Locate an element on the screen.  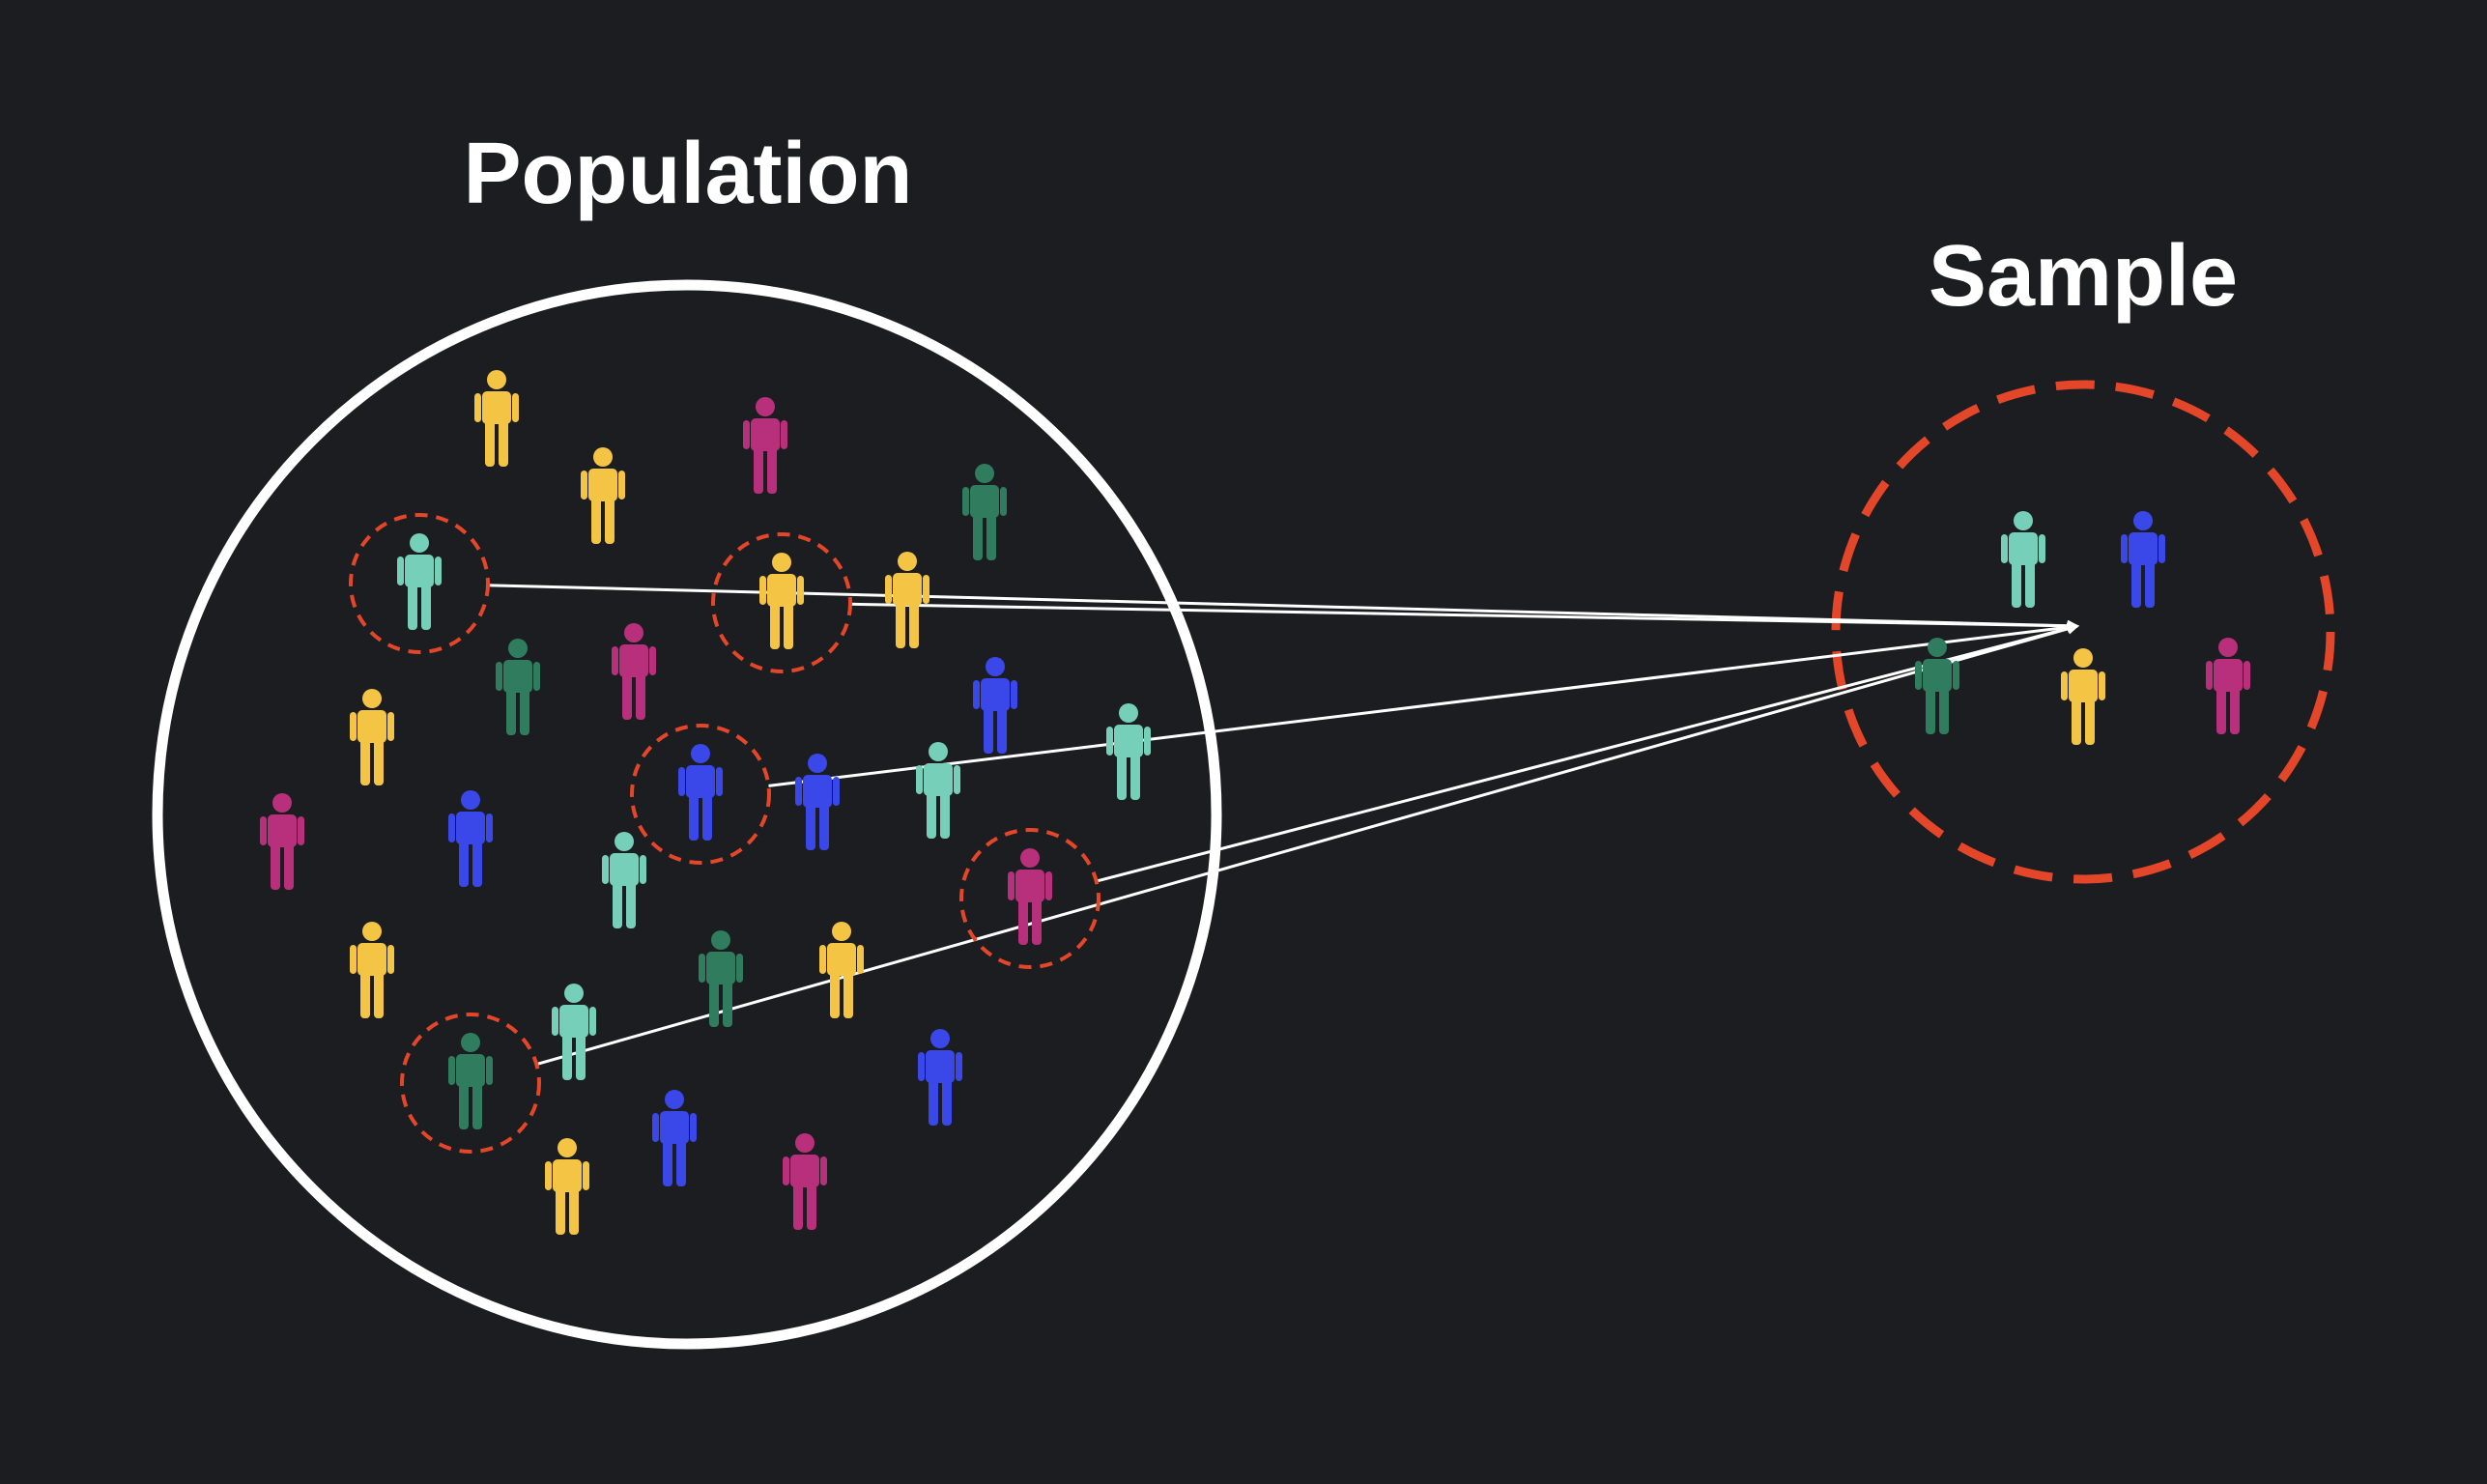
population-label: Population is located at coordinates (689, 174).